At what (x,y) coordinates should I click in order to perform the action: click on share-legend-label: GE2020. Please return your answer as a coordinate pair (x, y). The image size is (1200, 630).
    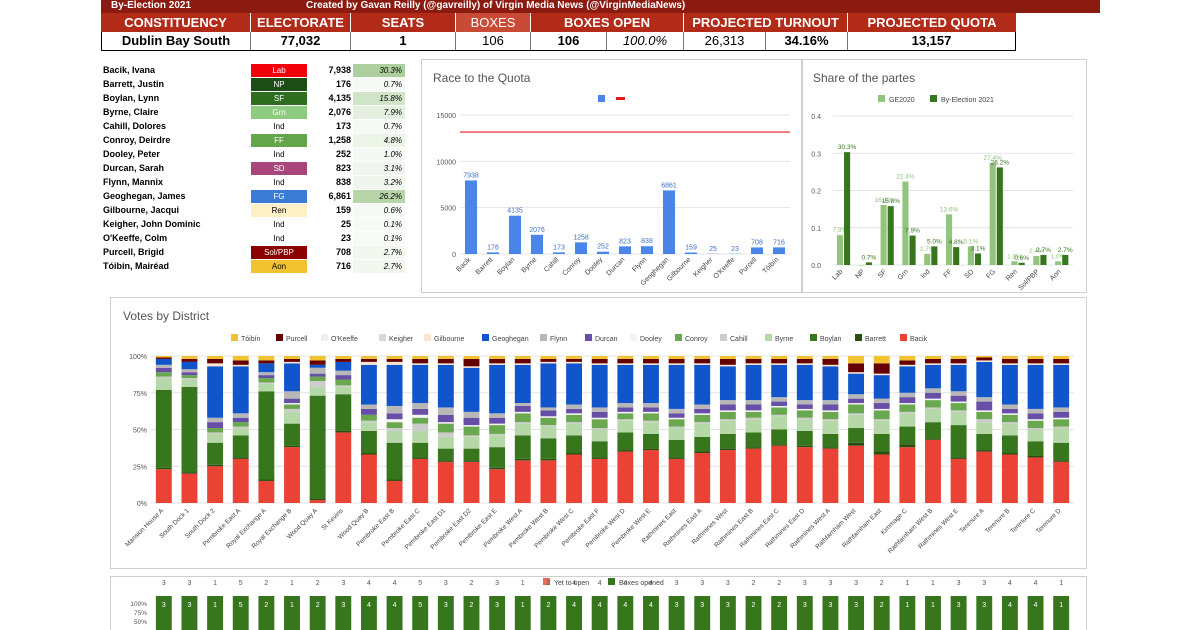
    Looking at the image, I should click on (902, 100).